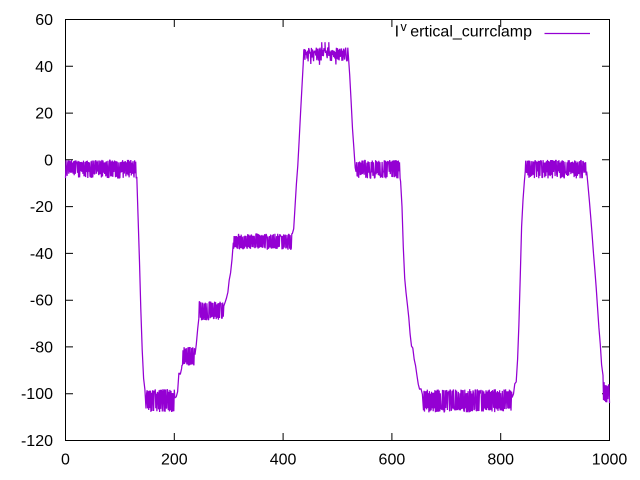 The width and height of the screenshot is (640, 480). Describe the element at coordinates (41, 347) in the screenshot. I see `svg-text: -80` at that location.